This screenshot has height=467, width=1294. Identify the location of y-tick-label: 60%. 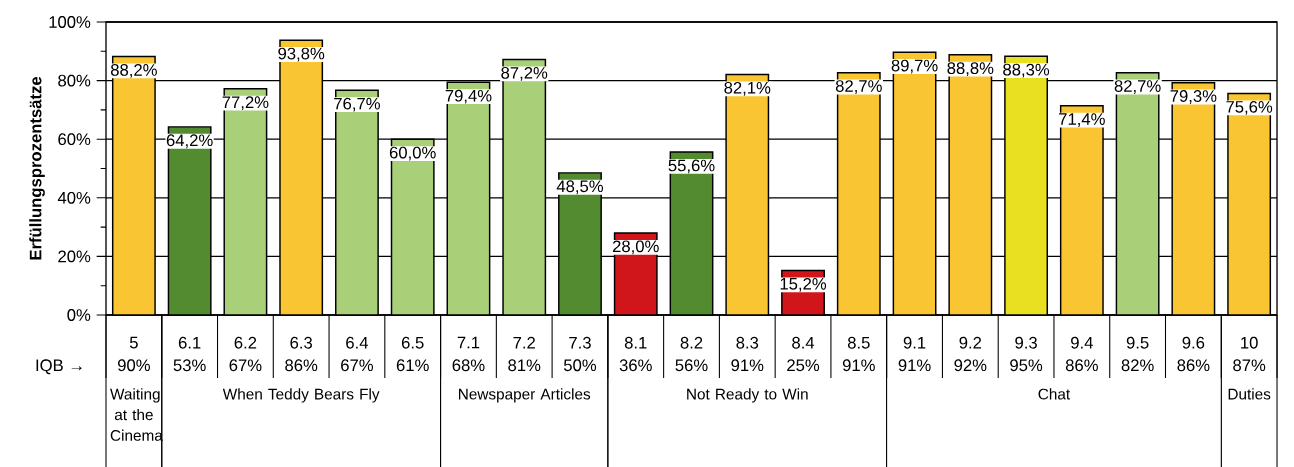
(74, 139).